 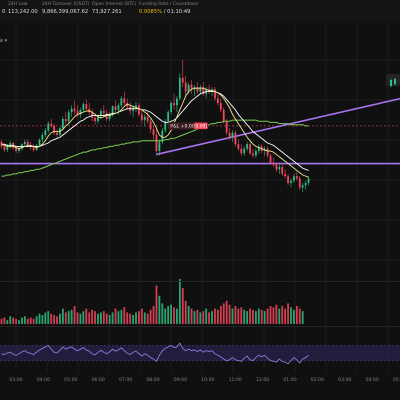 I want to click on chart-toolbar: e ▾, so click(x=3, y=43).